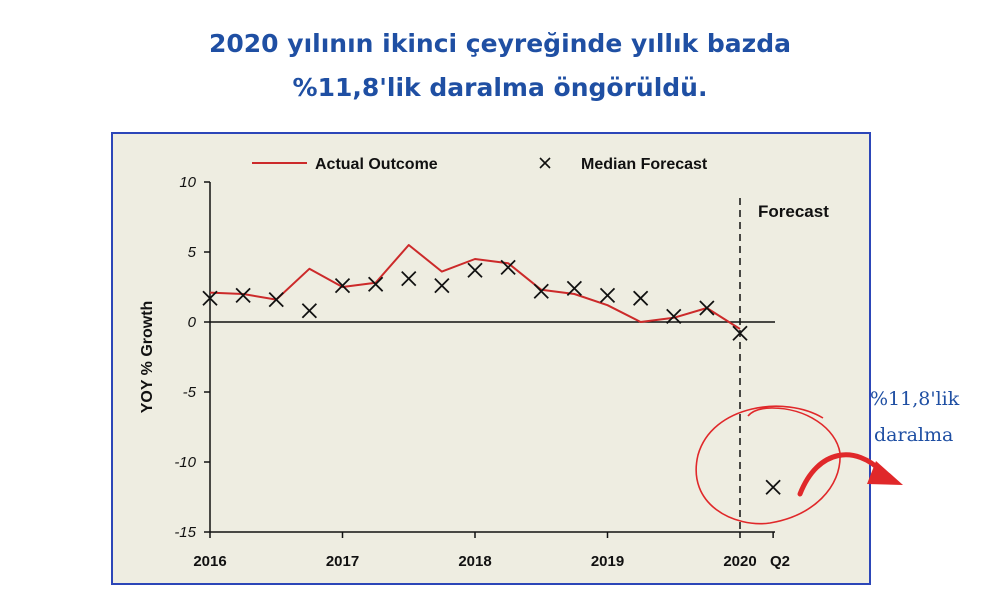 The width and height of the screenshot is (1000, 600). Describe the element at coordinates (342, 561) in the screenshot. I see `x-tick-label: 2017` at that location.